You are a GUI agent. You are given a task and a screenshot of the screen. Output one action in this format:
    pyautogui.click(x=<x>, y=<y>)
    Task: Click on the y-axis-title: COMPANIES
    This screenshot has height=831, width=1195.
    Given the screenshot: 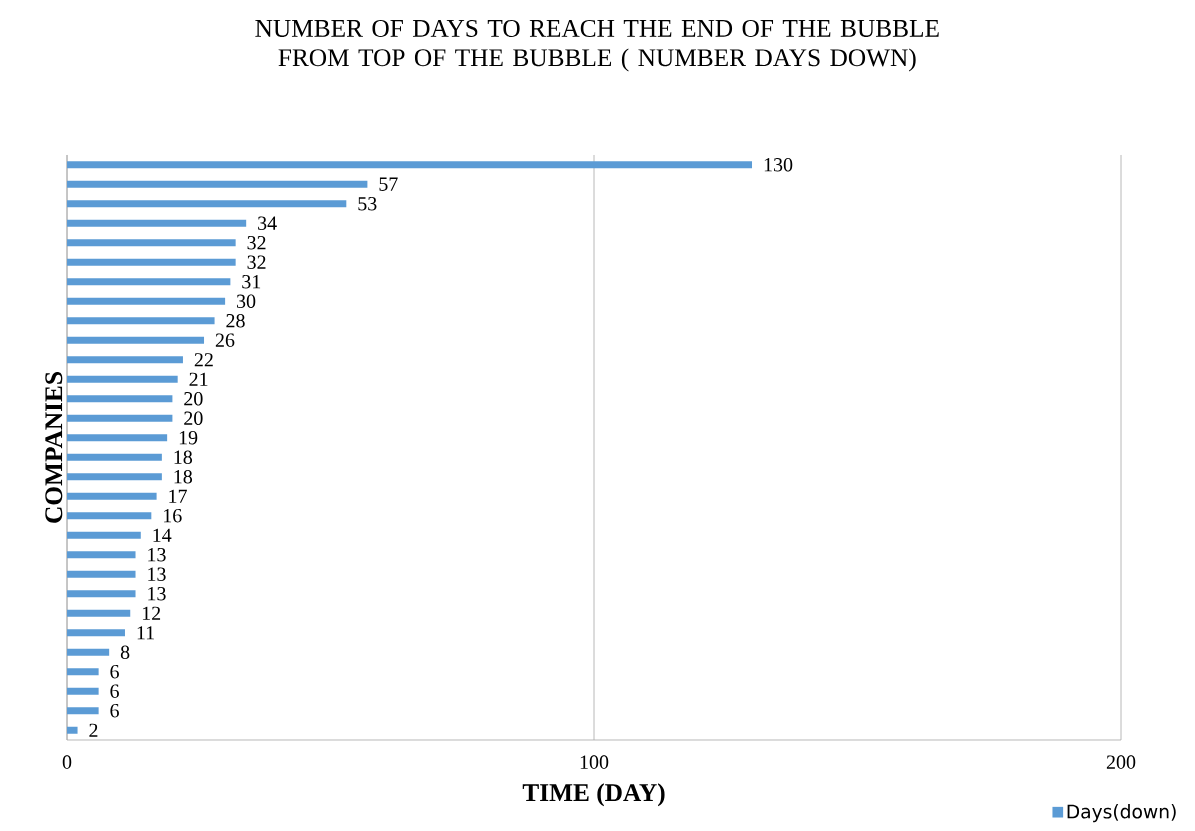 What is the action you would take?
    pyautogui.click(x=54, y=447)
    